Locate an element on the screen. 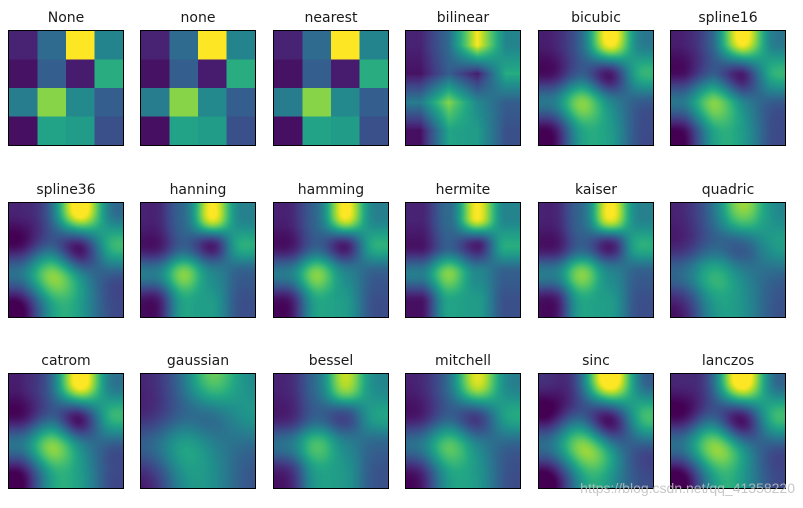 This screenshot has height=508, width=803. subplot-7: spline36 is located at coordinates (66, 250).